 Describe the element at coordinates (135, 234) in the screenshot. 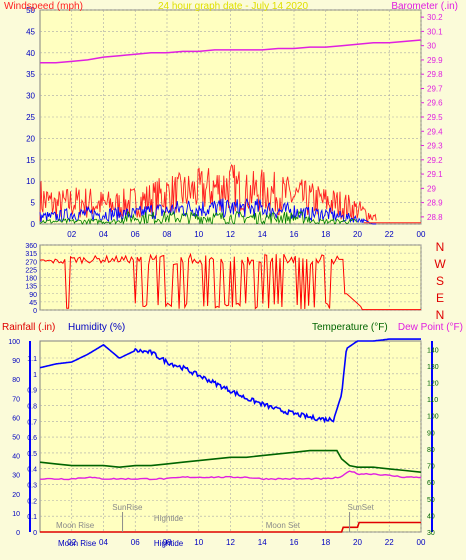

I see `wind-x-tick: 06` at that location.